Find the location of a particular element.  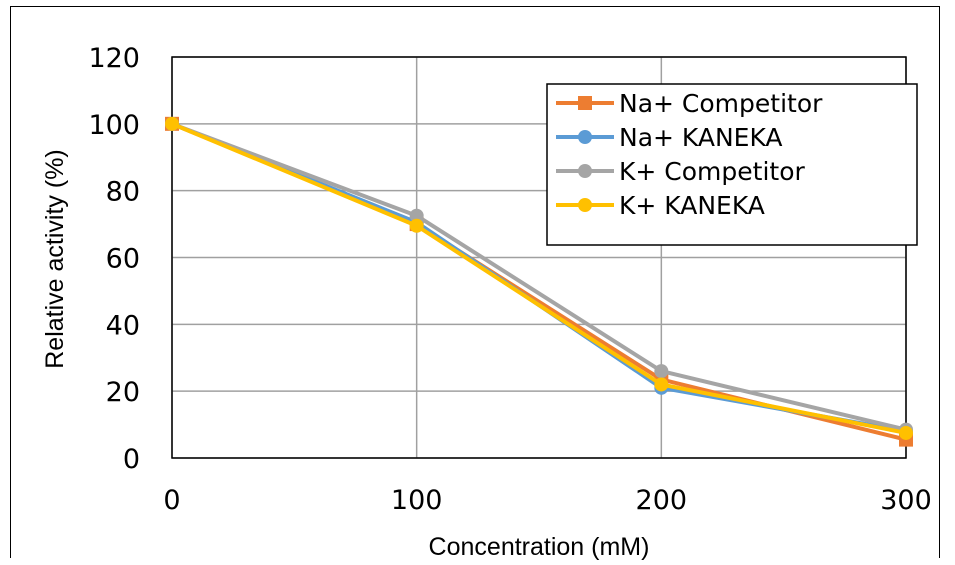

legend-item: Na+ Competitor is located at coordinates (689, 103).